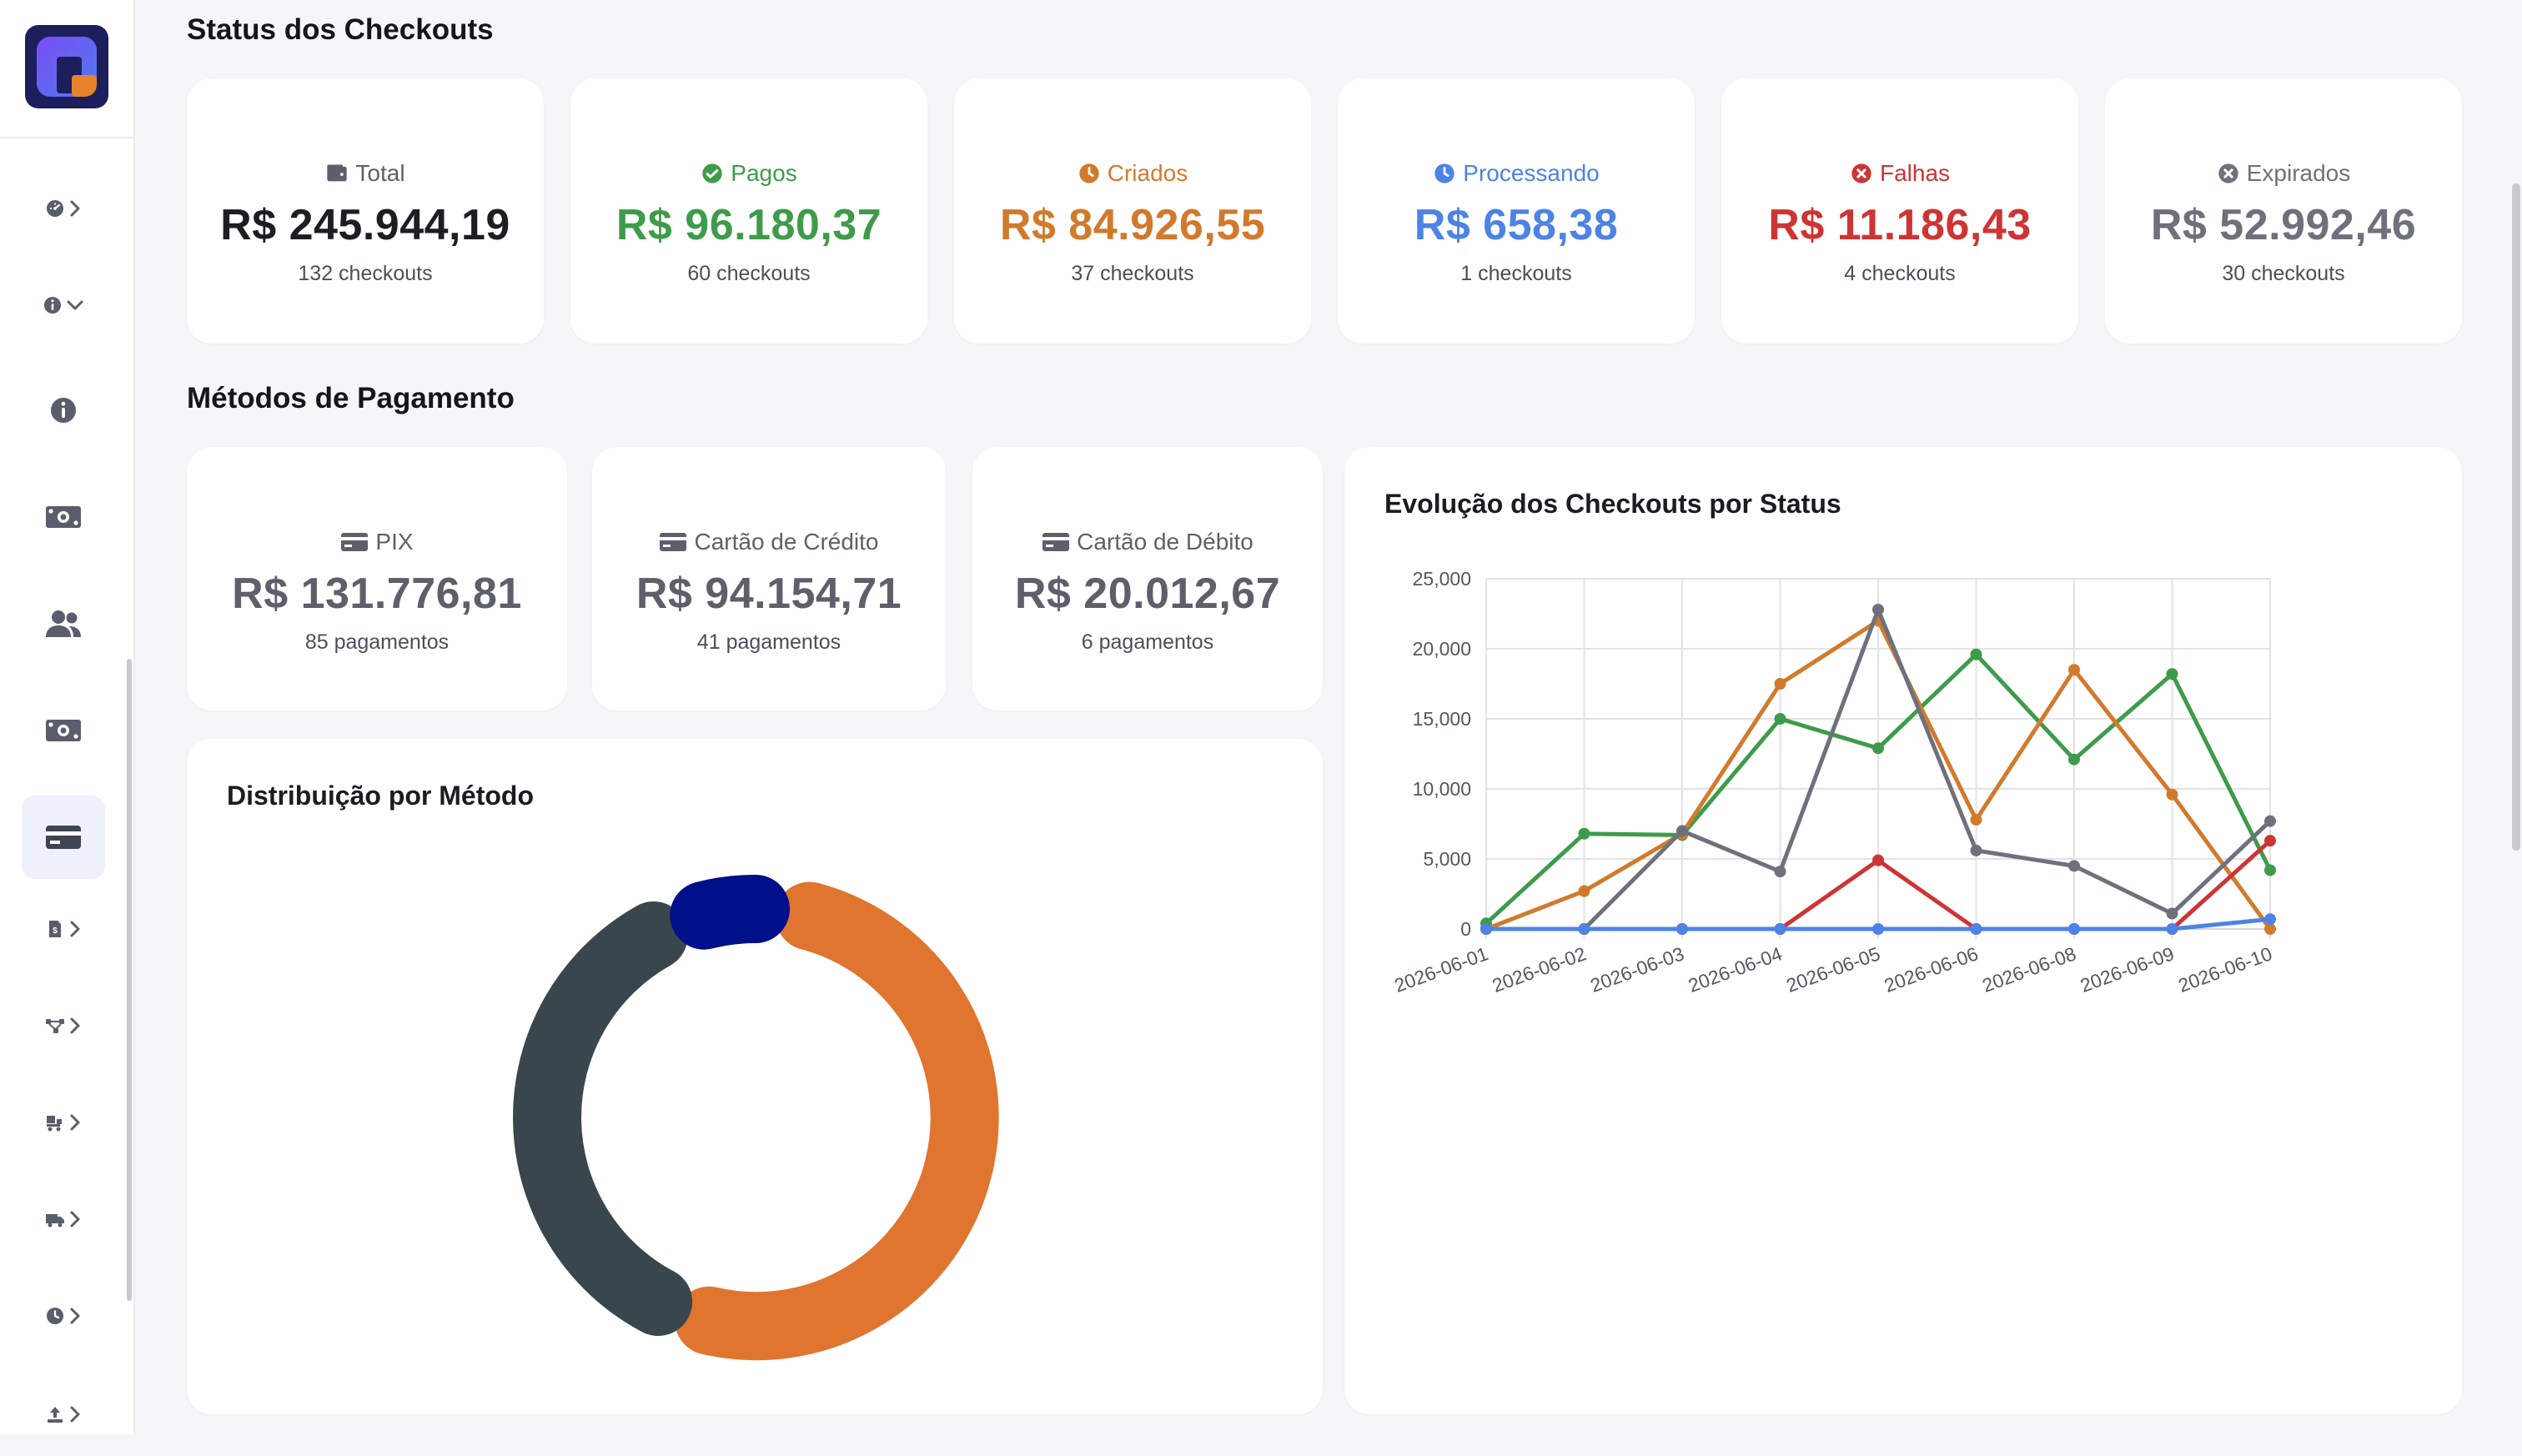  I want to click on status-card-label-text: Total, so click(380, 173).